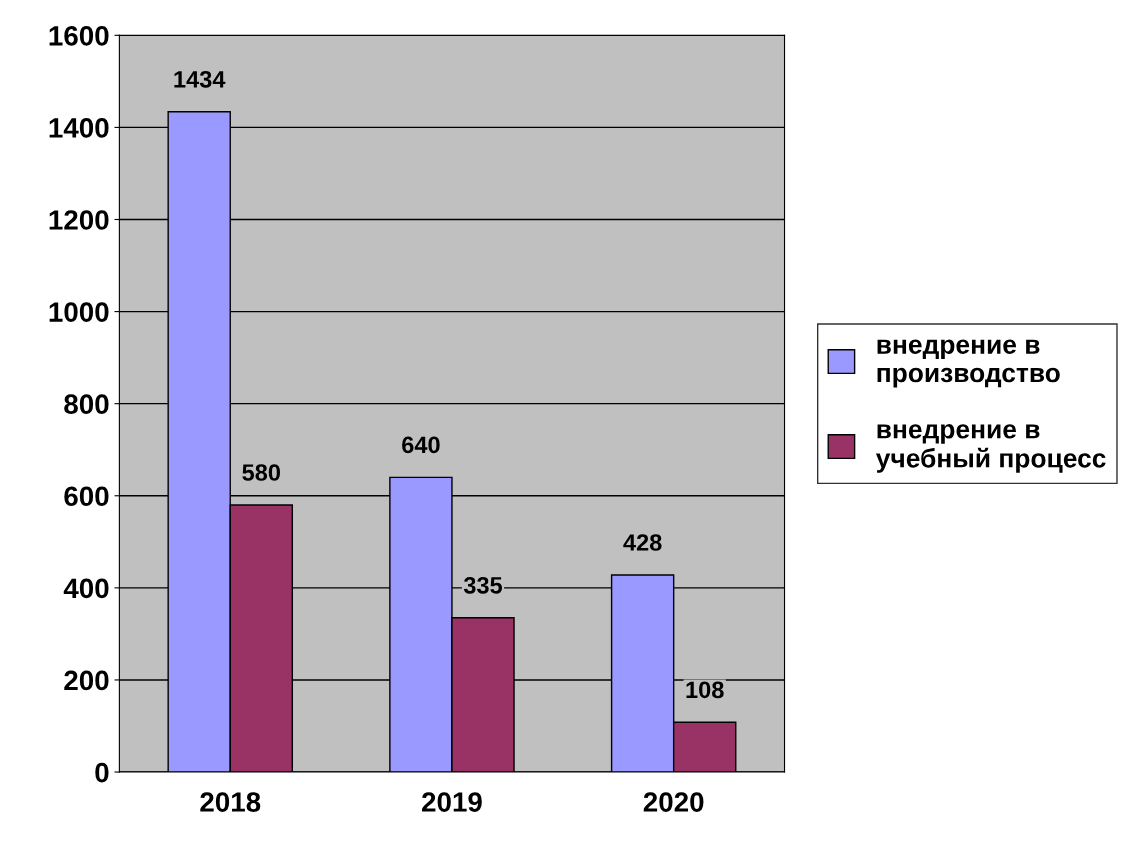  I want to click on data-label: 428, so click(642, 542).